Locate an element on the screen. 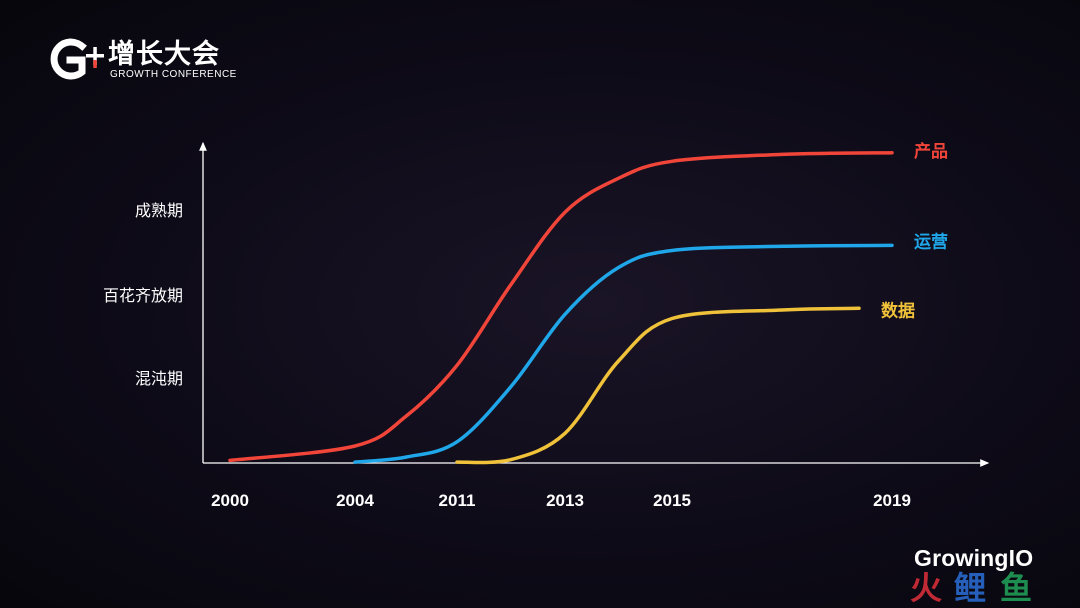  x-tick-label: 2000 is located at coordinates (230, 500).